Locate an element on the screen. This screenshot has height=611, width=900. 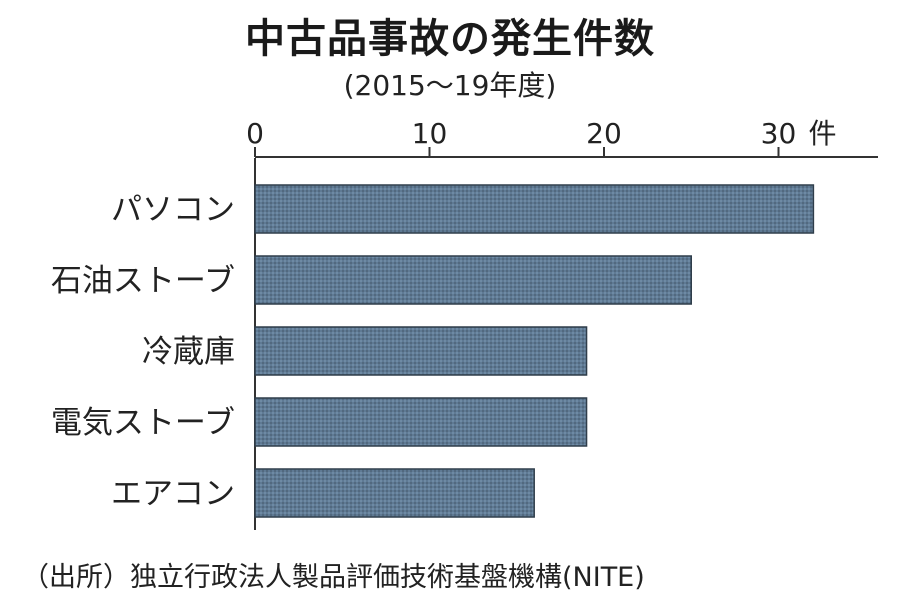
chart-subtitle: (2015～19年度) is located at coordinates (450, 85).